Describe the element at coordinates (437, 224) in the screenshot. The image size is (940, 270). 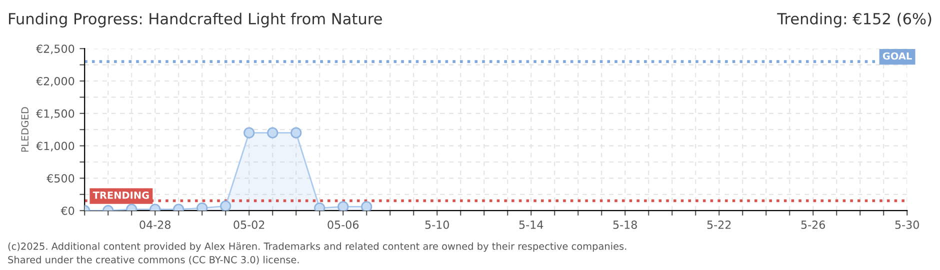
I see `x-tick-label: 5-10` at that location.